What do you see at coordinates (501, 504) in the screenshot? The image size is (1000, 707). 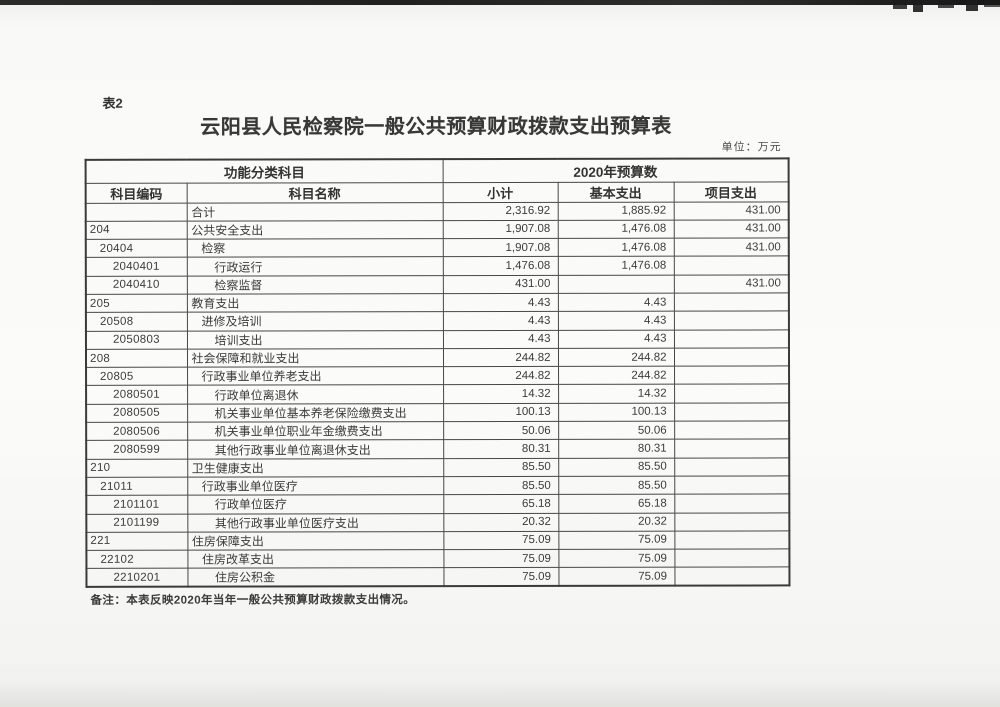 I see `cell-subtotal: 65.18` at bounding box center [501, 504].